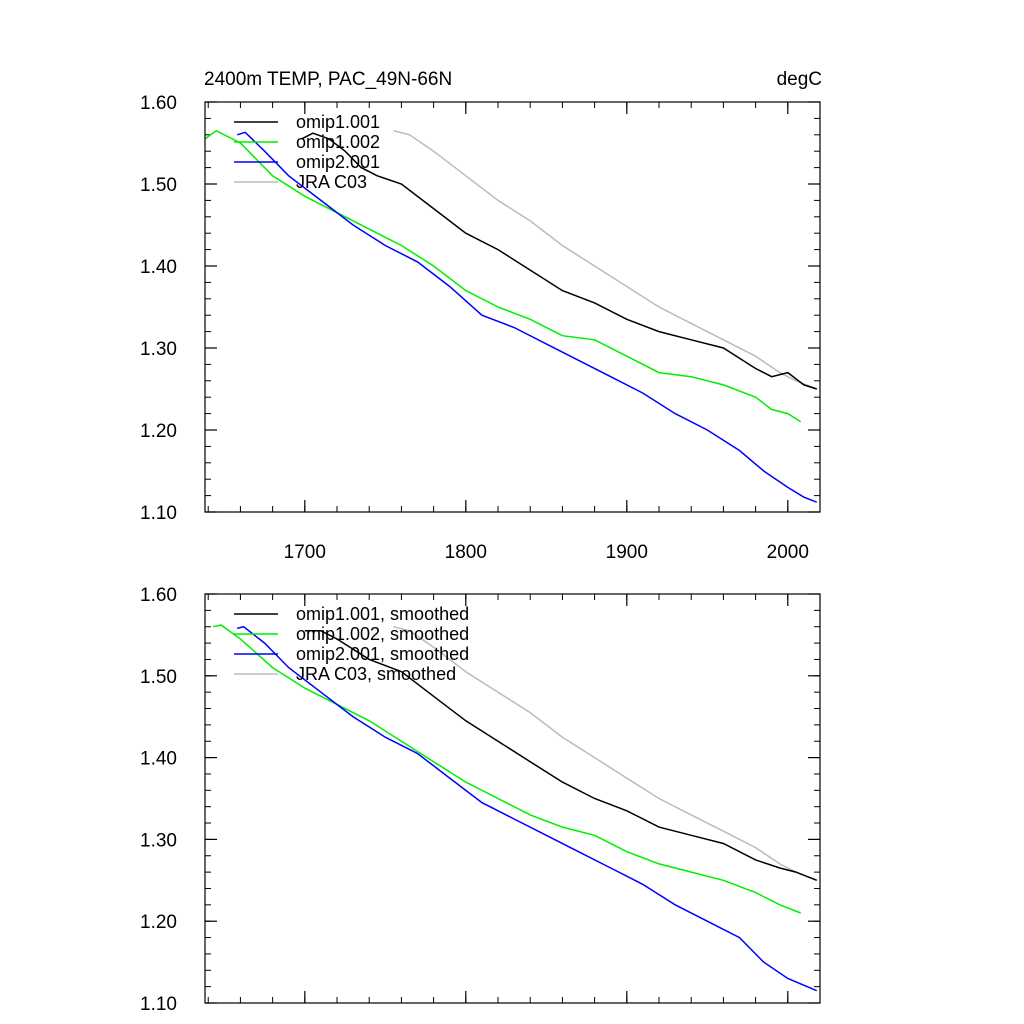  What do you see at coordinates (328, 79) in the screenshot?
I see `chart-title: 2400m TEMP, PAC_49N-66N` at bounding box center [328, 79].